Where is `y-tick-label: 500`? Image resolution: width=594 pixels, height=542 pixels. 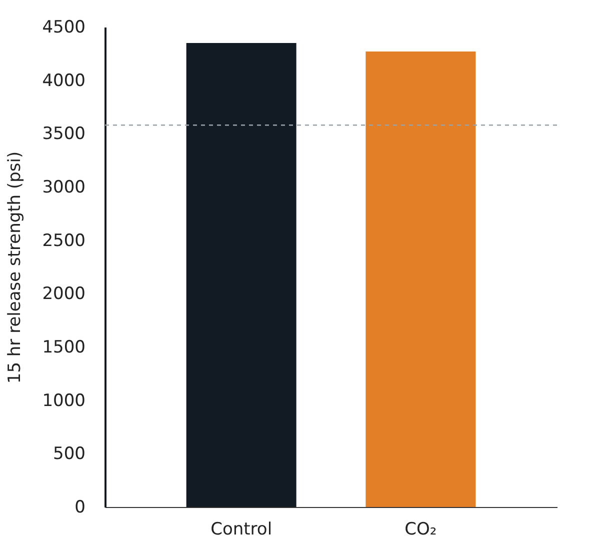 y-tick-label: 500 is located at coordinates (69, 454).